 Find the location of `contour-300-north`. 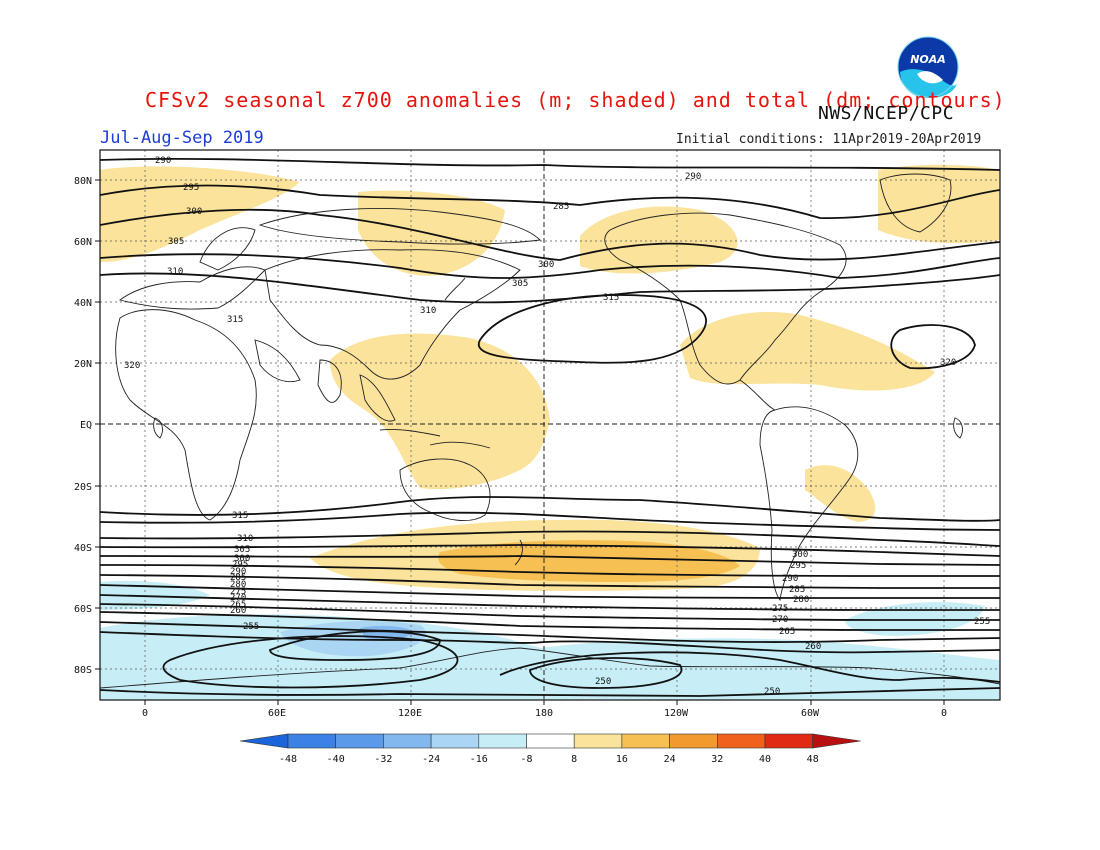

contour-300-north is located at coordinates (550, 234).